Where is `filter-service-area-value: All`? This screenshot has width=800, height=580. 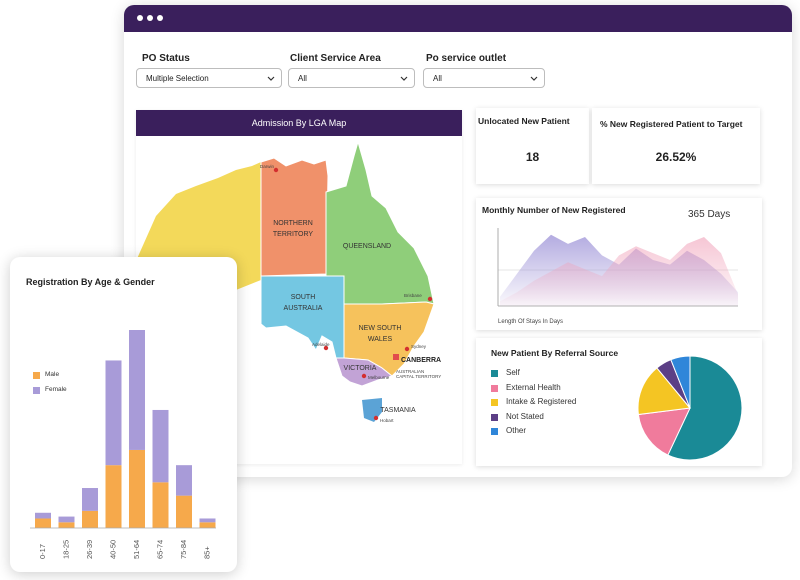 filter-service-area-value: All is located at coordinates (302, 78).